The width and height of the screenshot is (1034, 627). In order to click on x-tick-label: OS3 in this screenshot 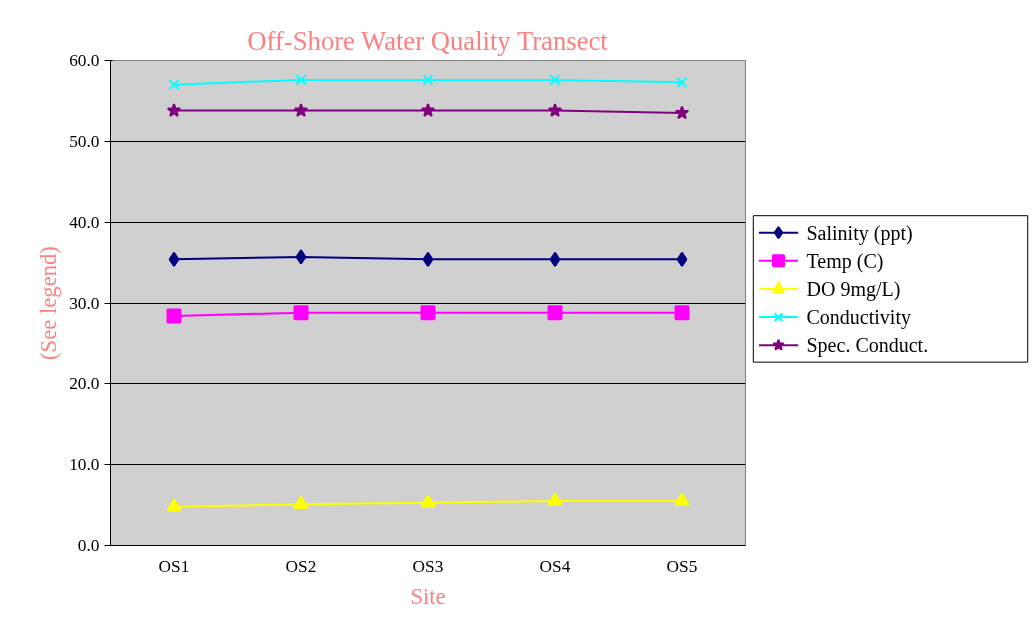, I will do `click(428, 566)`.